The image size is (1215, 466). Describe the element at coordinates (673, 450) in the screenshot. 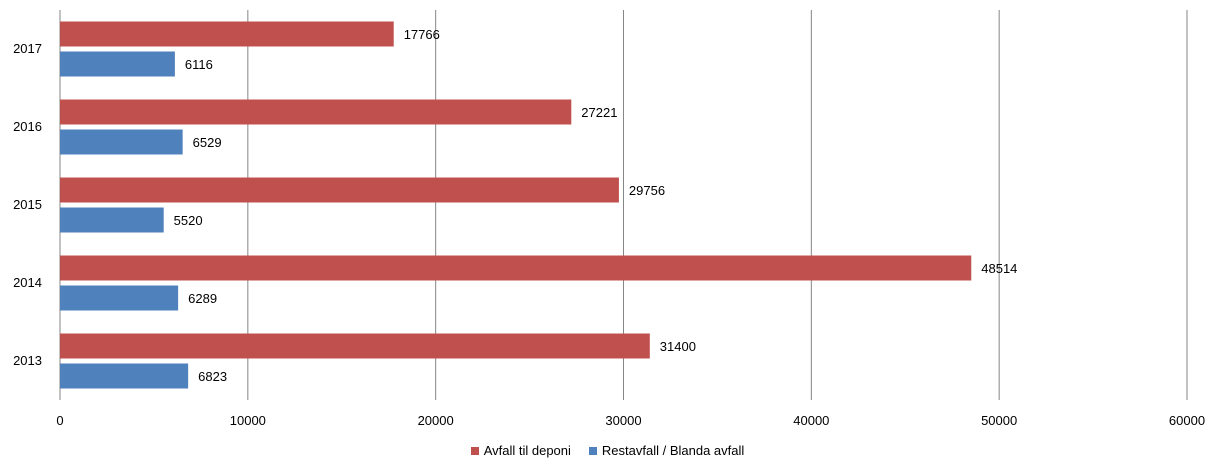

I see `legend-label-series-1: Restavfall / Blanda avfall` at that location.